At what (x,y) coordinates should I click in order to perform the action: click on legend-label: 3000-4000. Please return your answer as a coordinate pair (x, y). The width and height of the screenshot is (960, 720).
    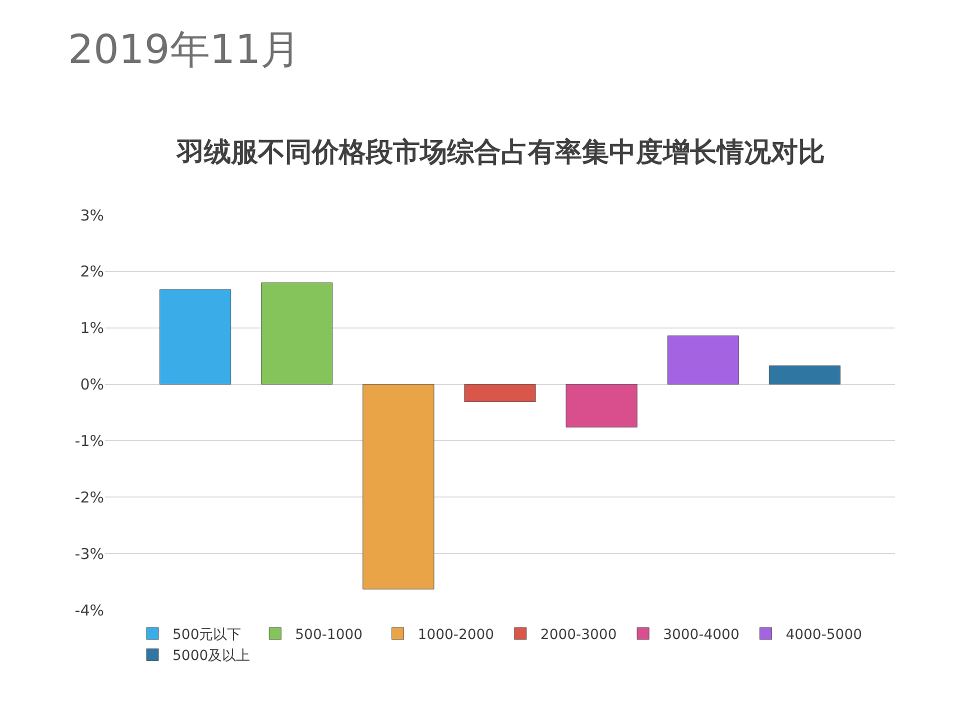
    Looking at the image, I should click on (701, 634).